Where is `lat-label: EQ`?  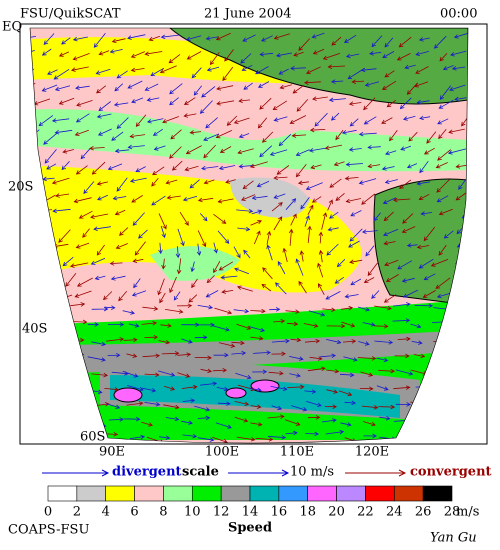 lat-label: EQ is located at coordinates (12, 27).